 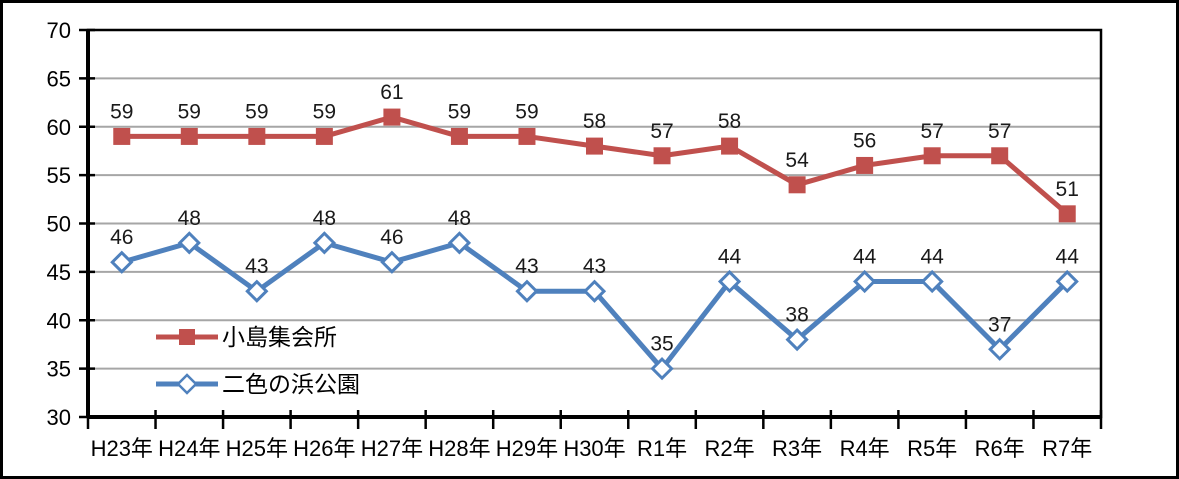 I want to click on svg-text: 54, so click(x=797, y=160).